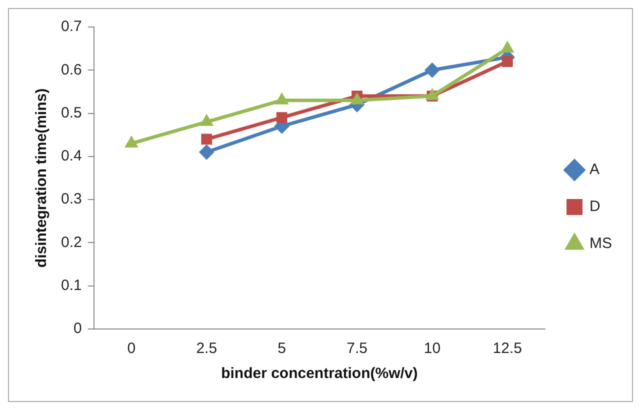 This screenshot has height=410, width=641. Describe the element at coordinates (131, 349) in the screenshot. I see `x-tick-label: 0` at that location.